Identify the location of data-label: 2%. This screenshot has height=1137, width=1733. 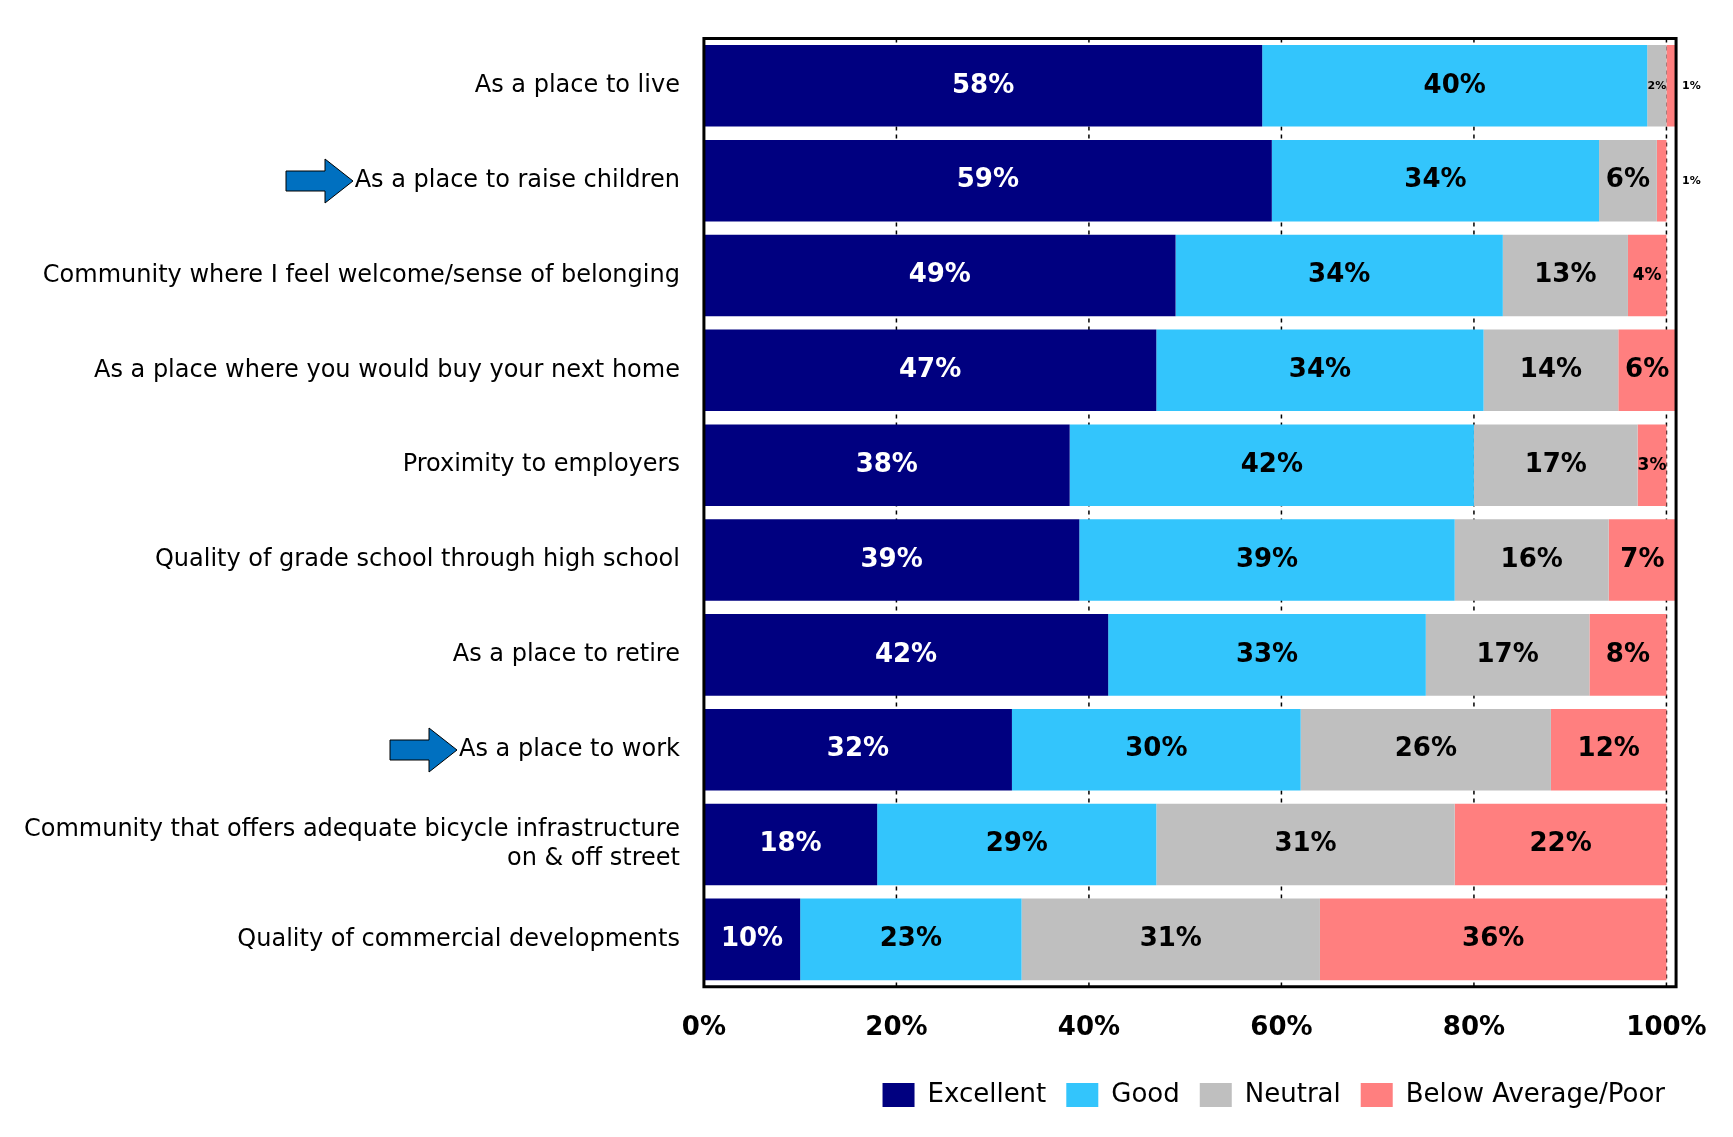
(1657, 85).